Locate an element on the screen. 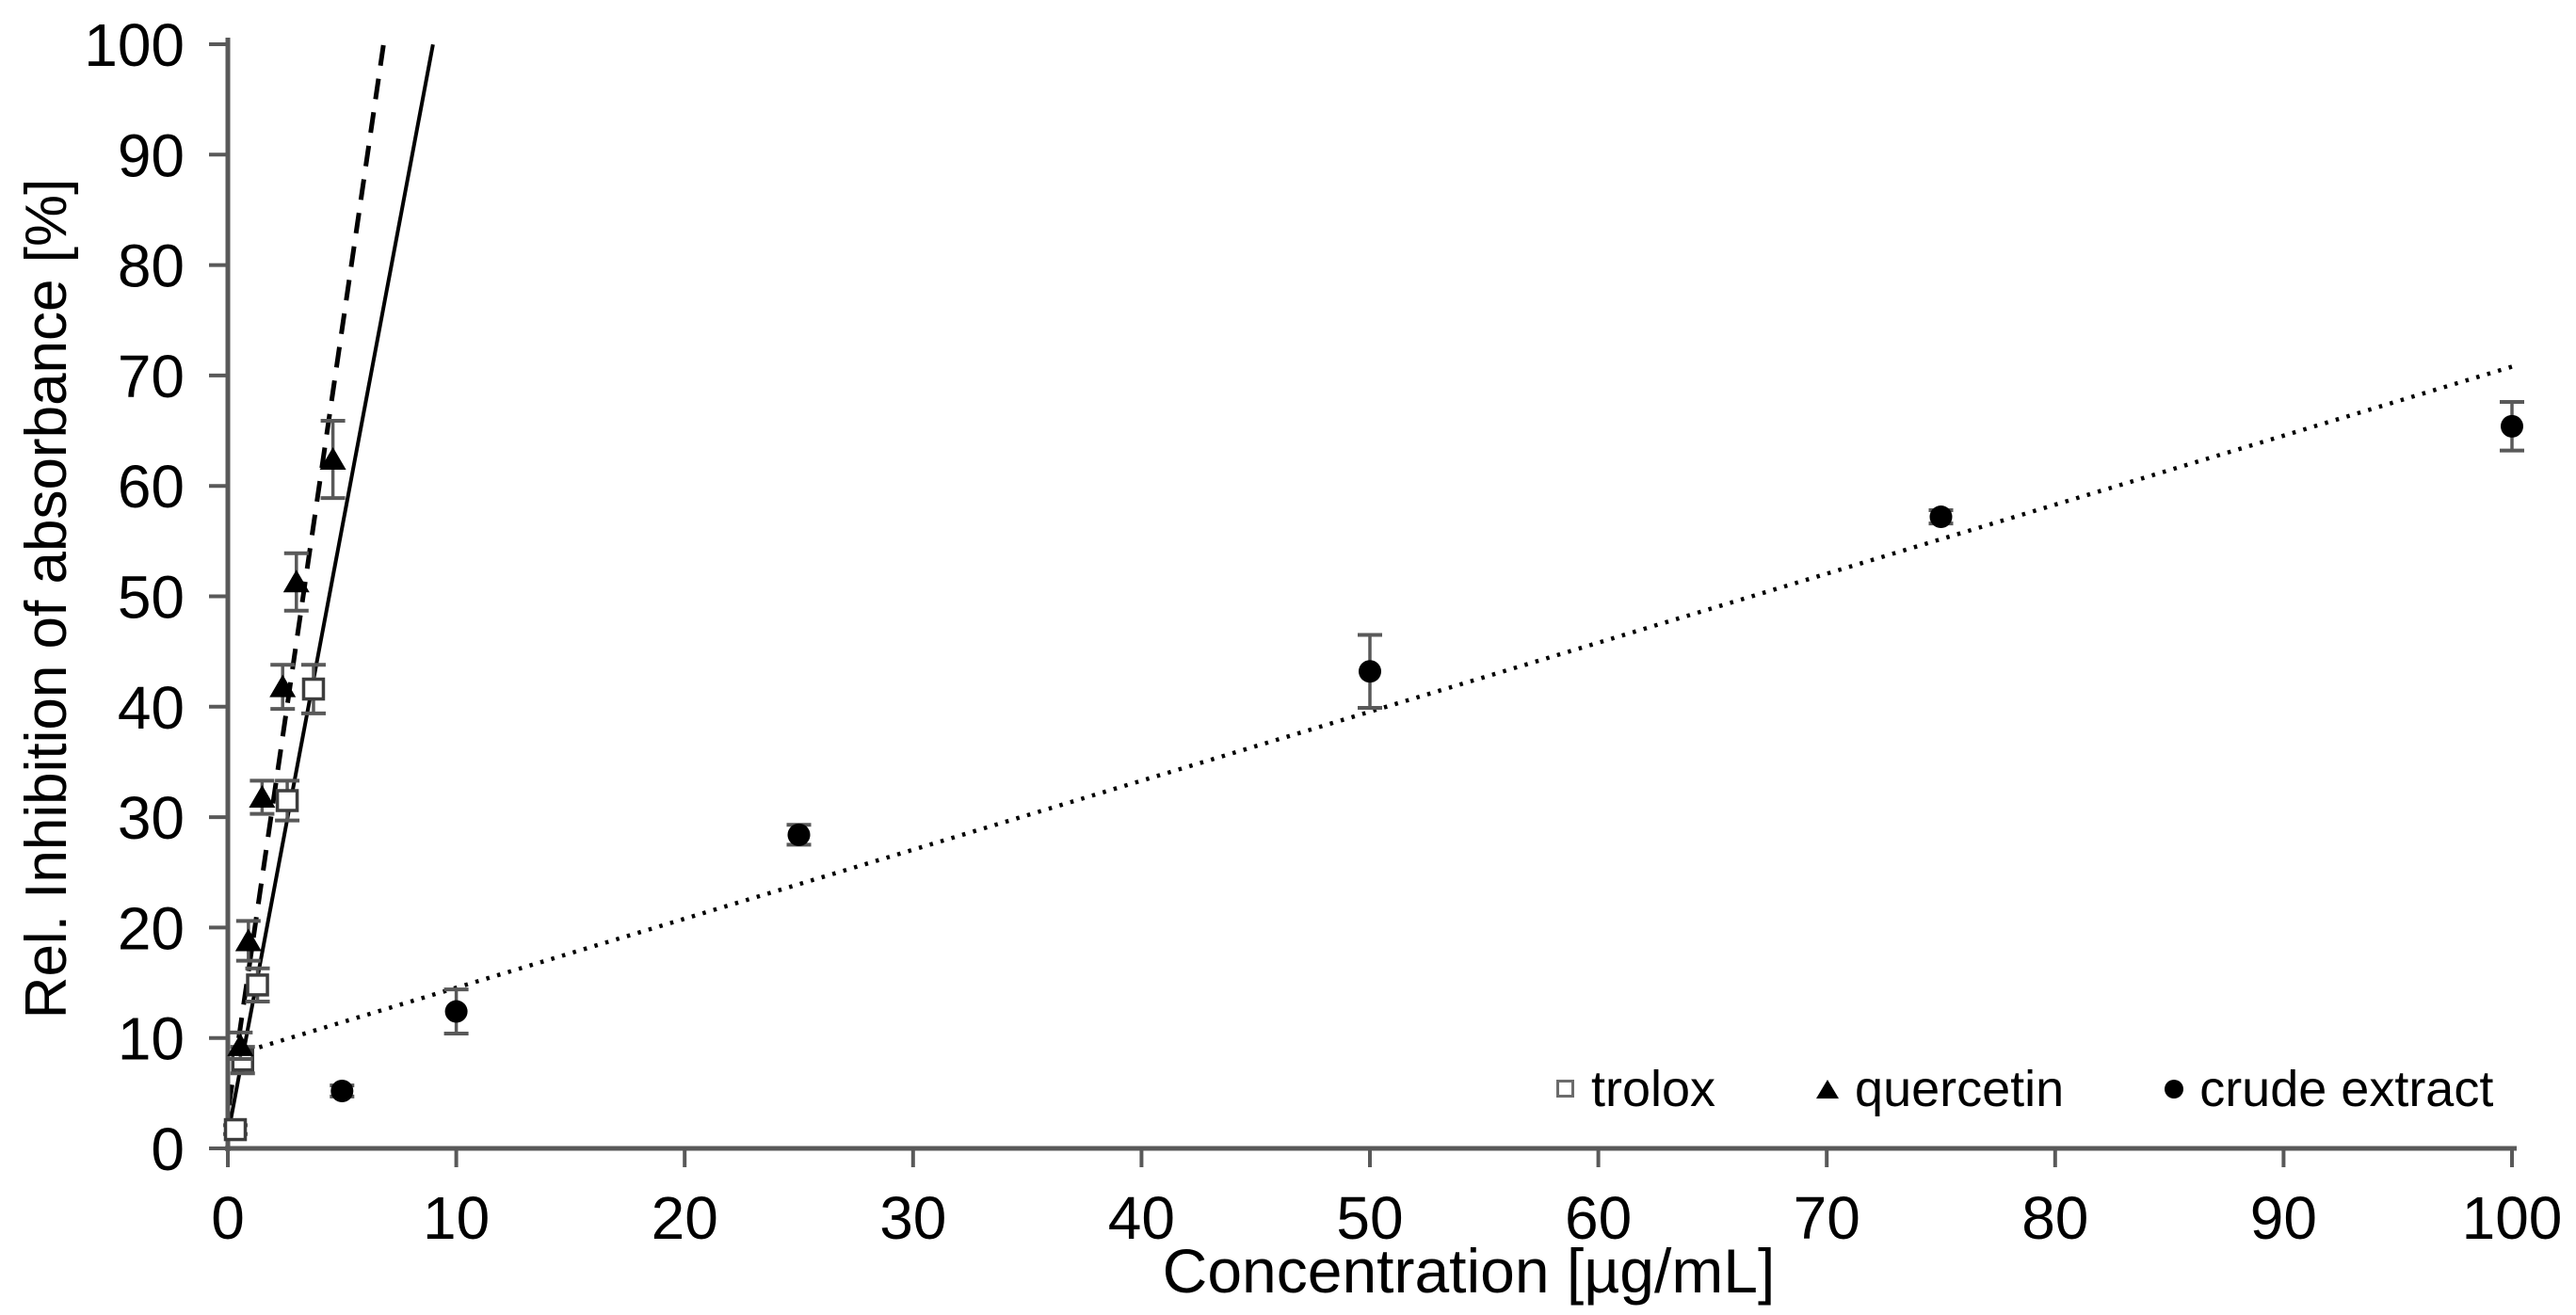  filled-circle-icon is located at coordinates (2174, 1089).